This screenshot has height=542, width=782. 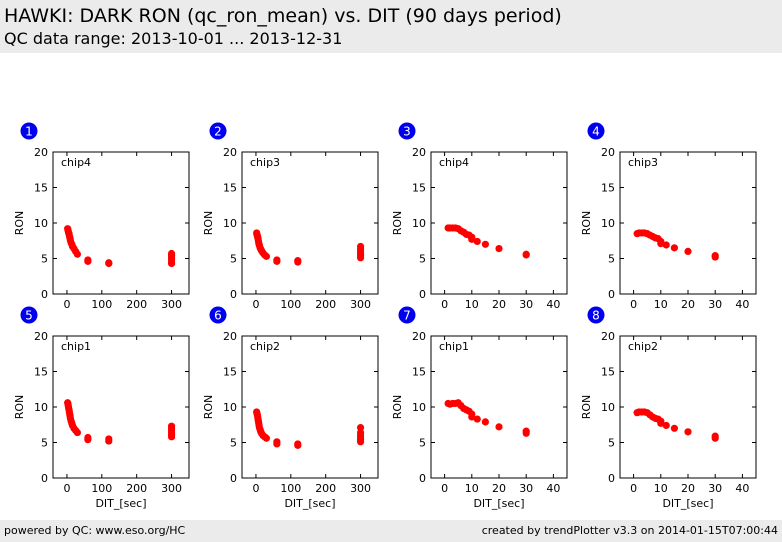 I want to click on panel-6-chip-annotation: chip2, so click(x=265, y=346).